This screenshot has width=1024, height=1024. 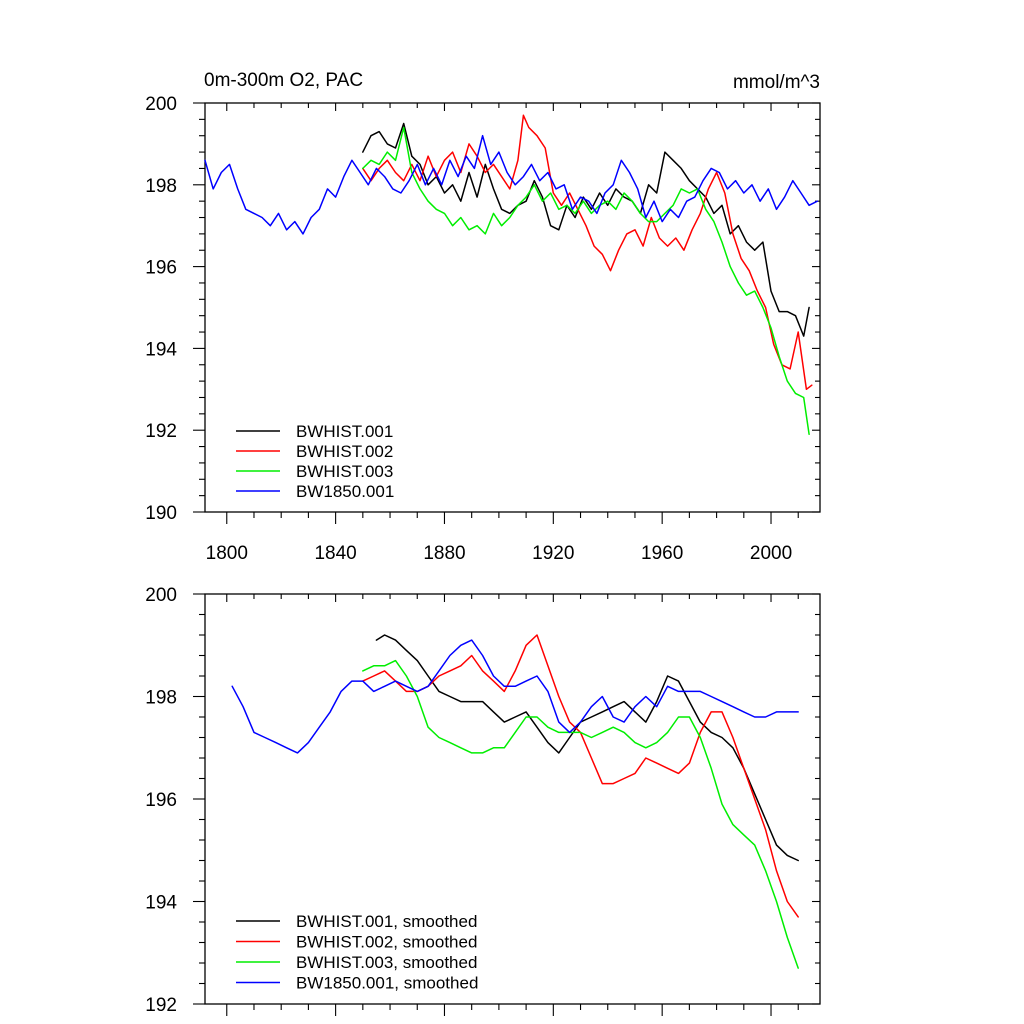 I want to click on x-tick-label: 1920, so click(x=553, y=553).